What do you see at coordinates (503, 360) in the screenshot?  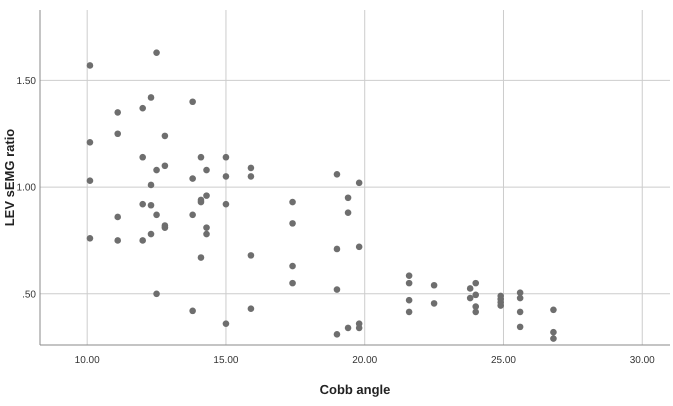 I see `x-tick-label: 25.00` at bounding box center [503, 360].